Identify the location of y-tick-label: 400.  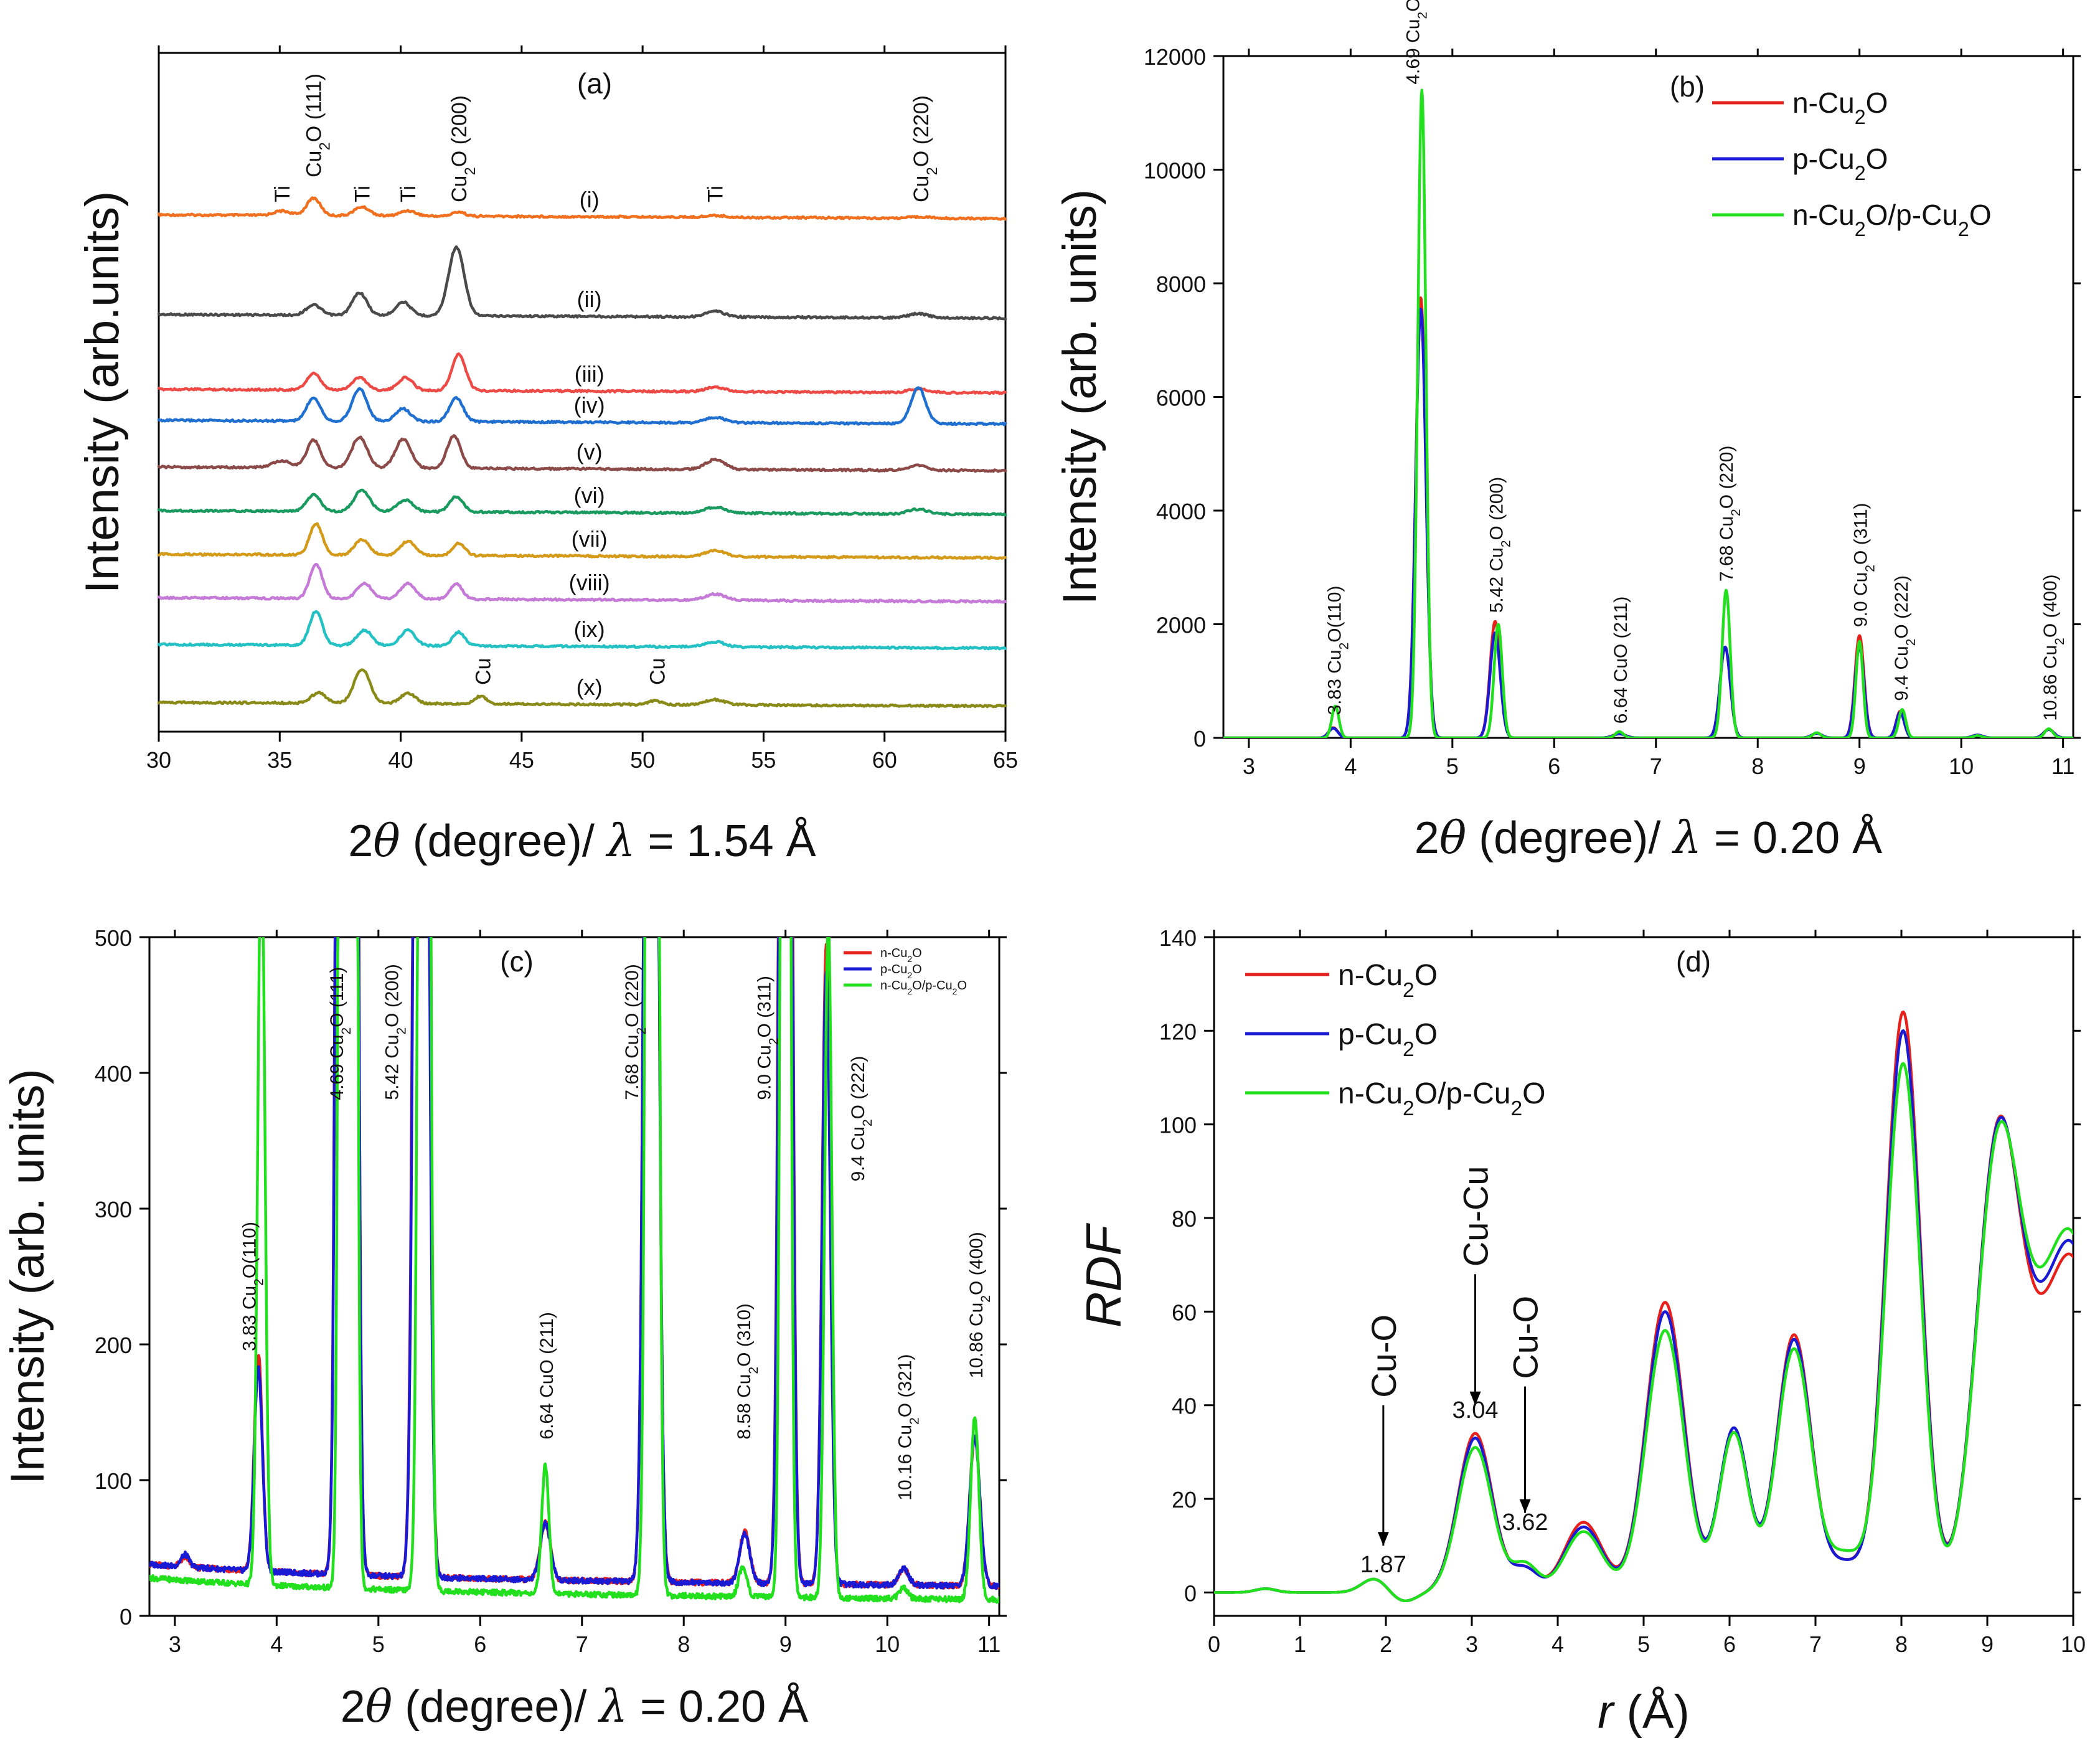
(113, 1074).